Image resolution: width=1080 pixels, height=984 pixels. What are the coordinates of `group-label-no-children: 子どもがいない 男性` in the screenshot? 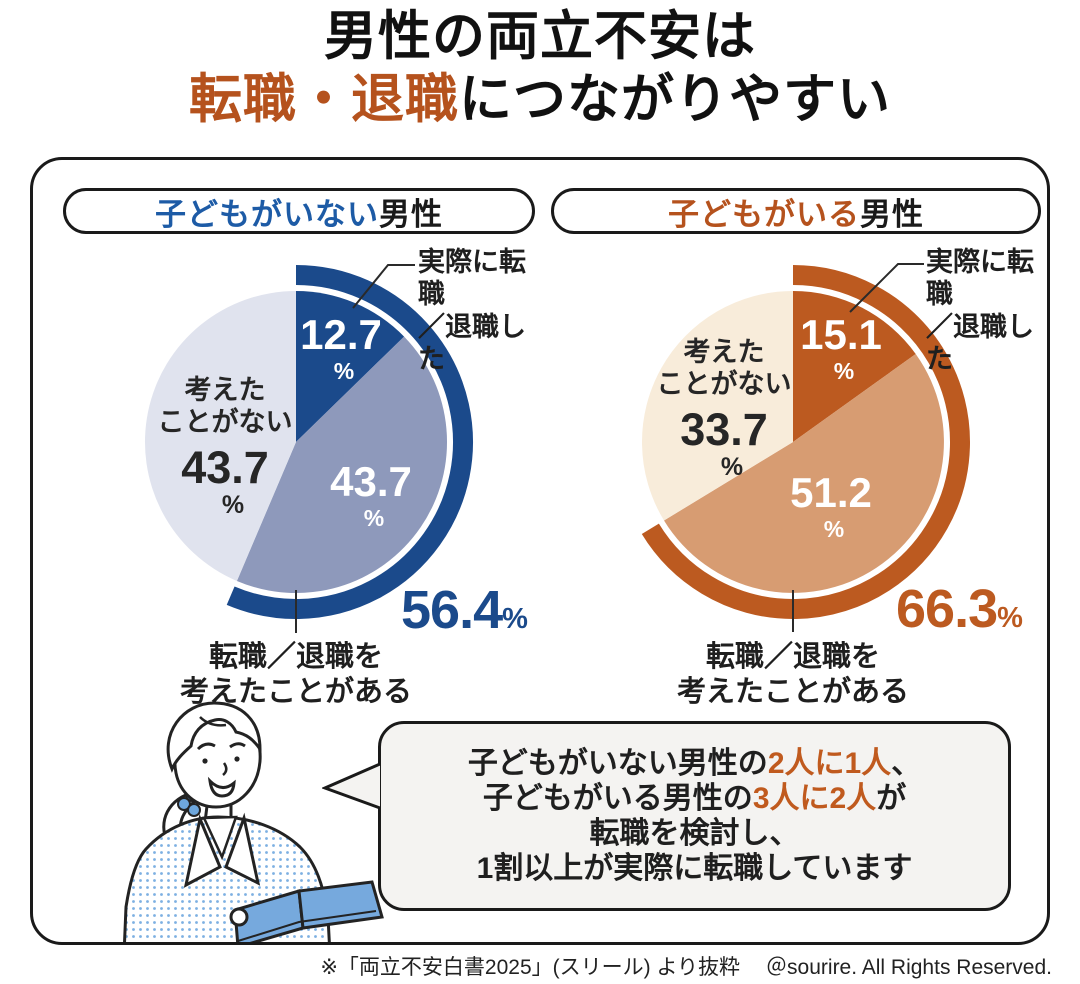 It's located at (299, 211).